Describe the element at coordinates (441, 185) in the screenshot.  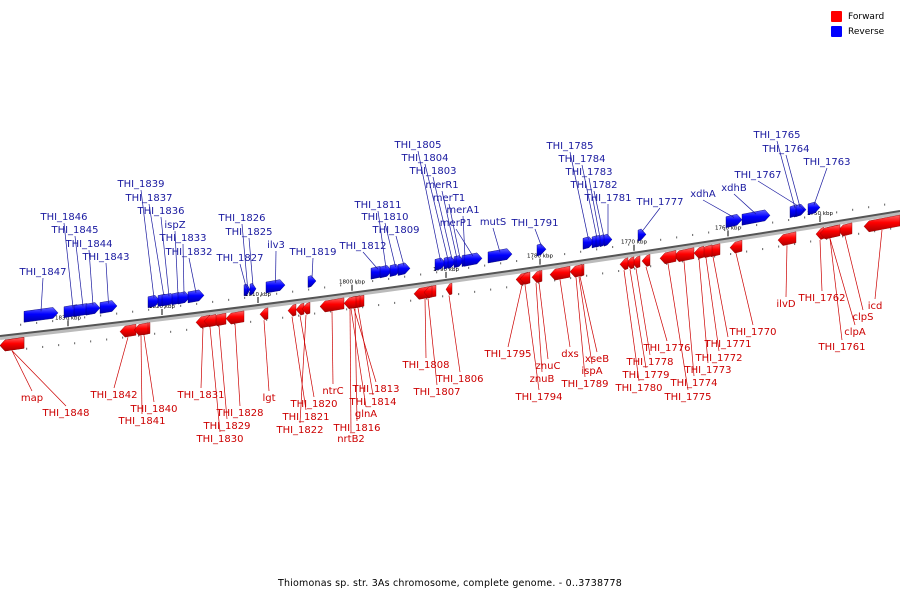
I see `gene-label: merR1` at that location.